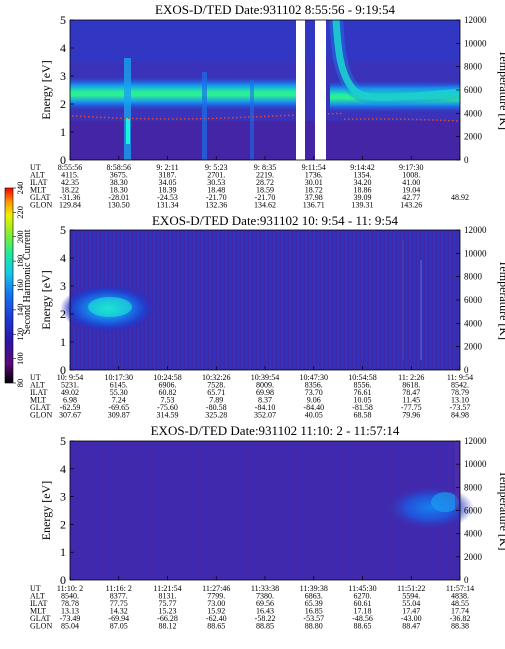  Describe the element at coordinates (314, 377) in the screenshot. I see `ephemeris-value: 10:47:30` at that location.